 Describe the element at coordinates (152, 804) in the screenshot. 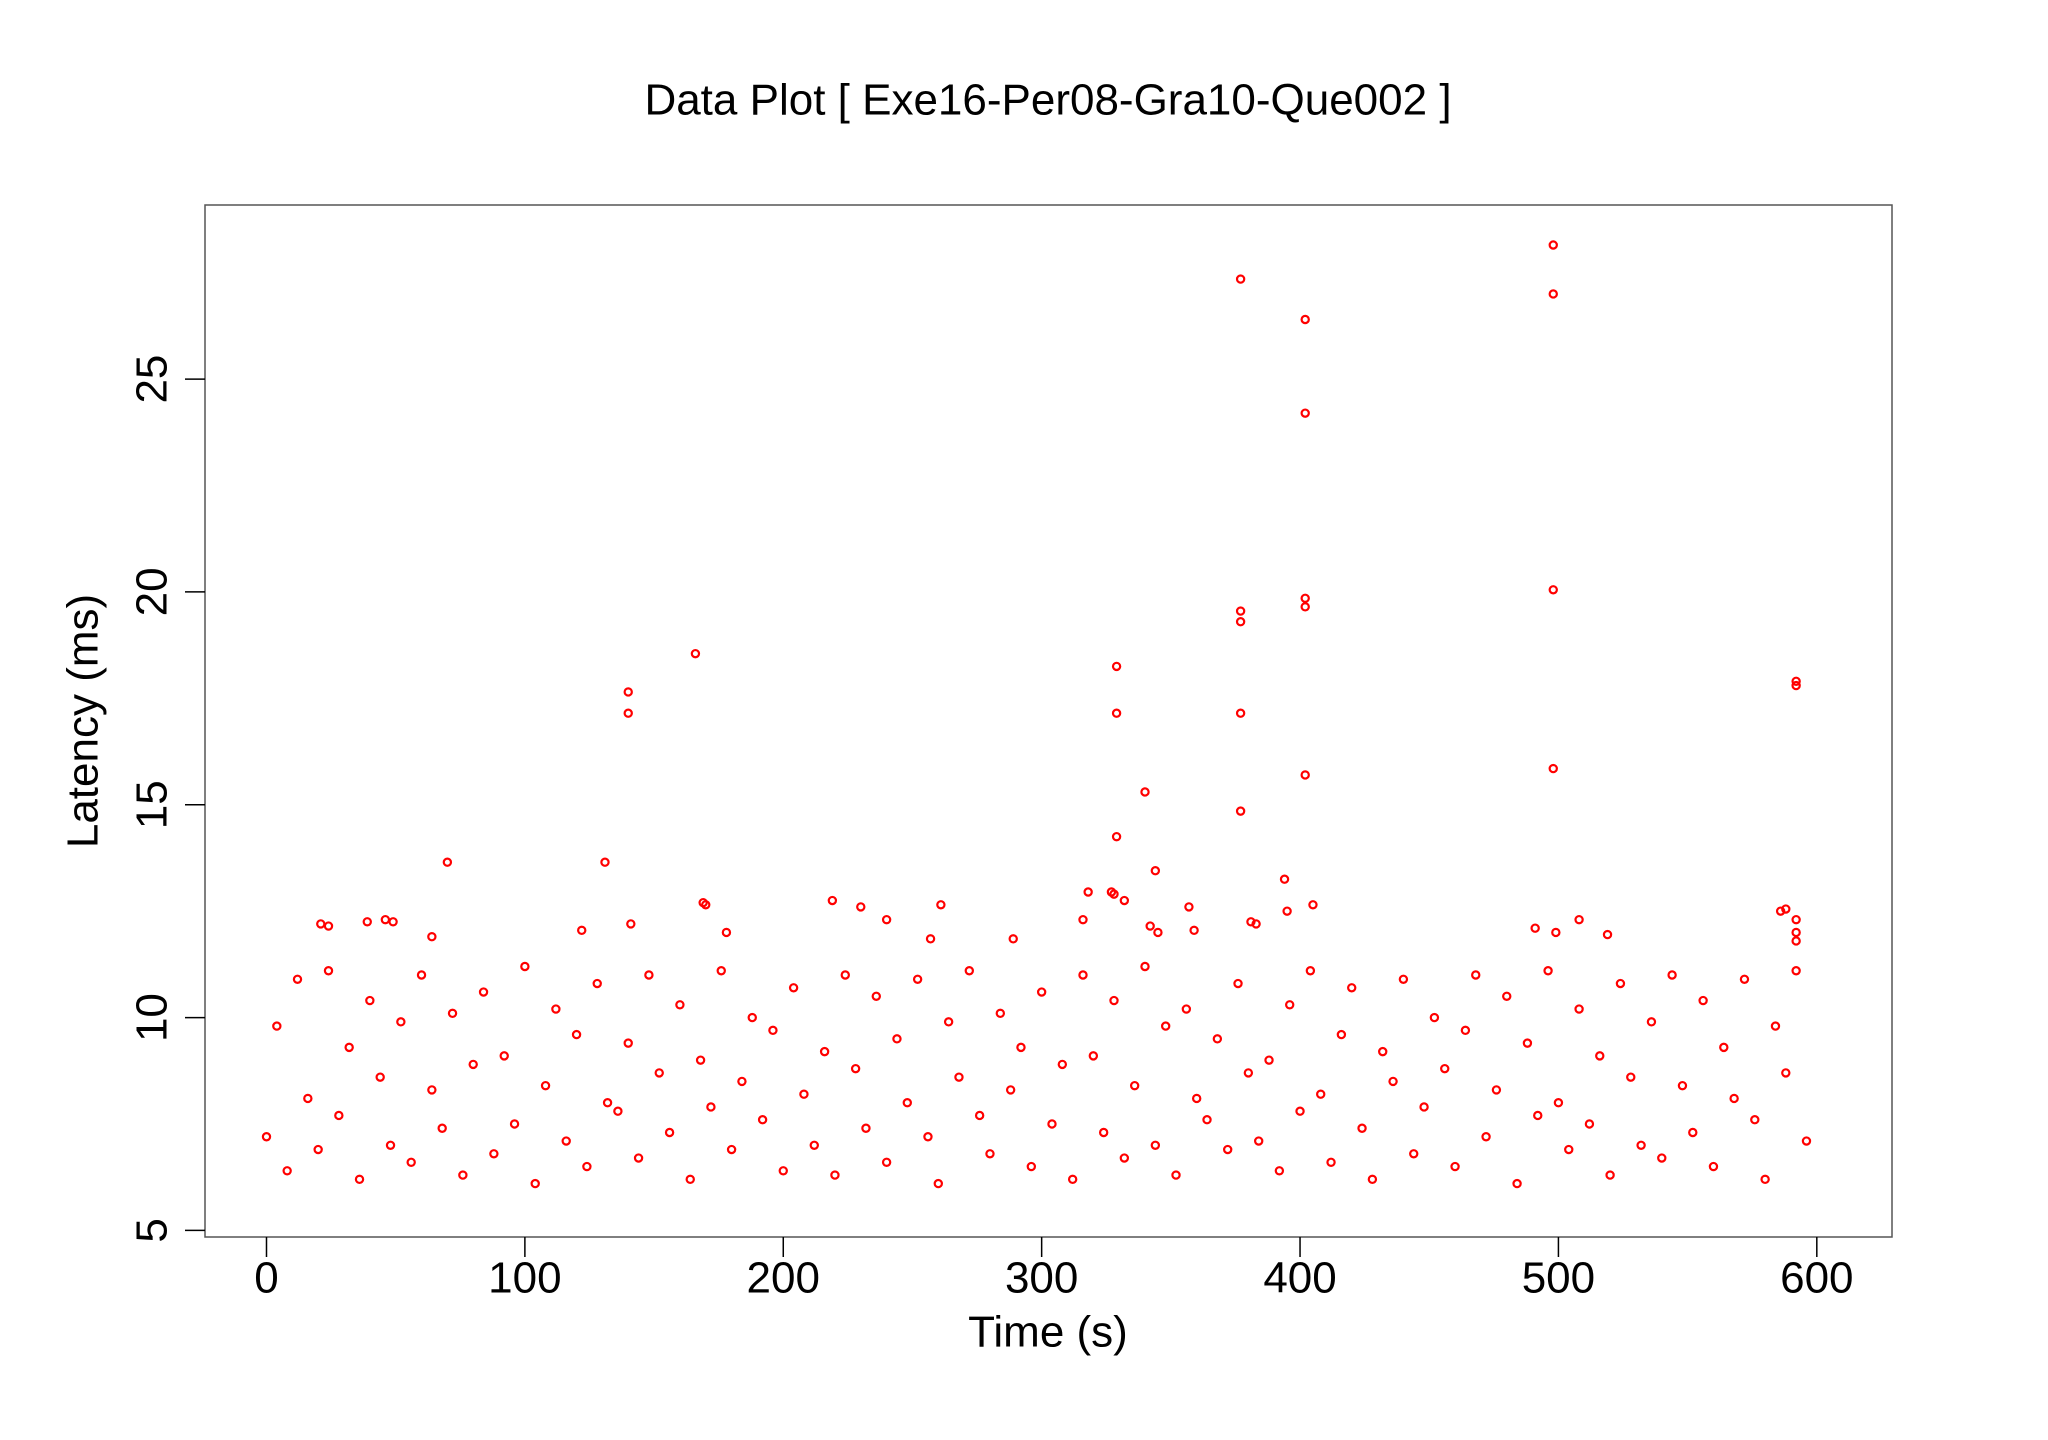

I see `y-tick-label: 15` at that location.